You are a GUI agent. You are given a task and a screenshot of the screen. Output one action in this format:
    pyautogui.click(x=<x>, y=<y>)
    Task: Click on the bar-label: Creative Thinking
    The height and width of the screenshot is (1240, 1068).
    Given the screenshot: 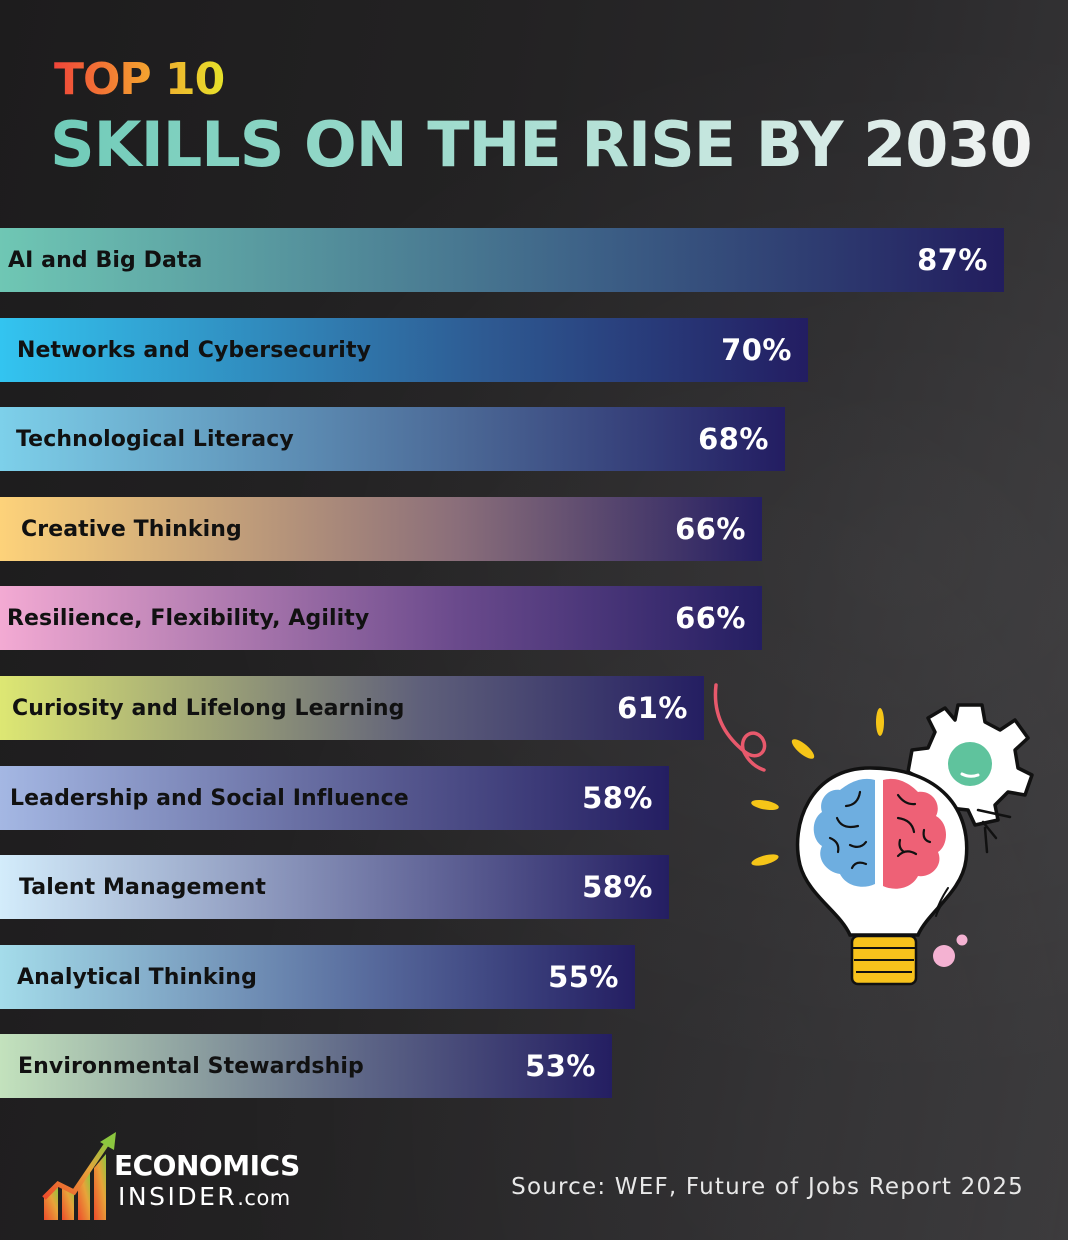 What is the action you would take?
    pyautogui.click(x=131, y=529)
    